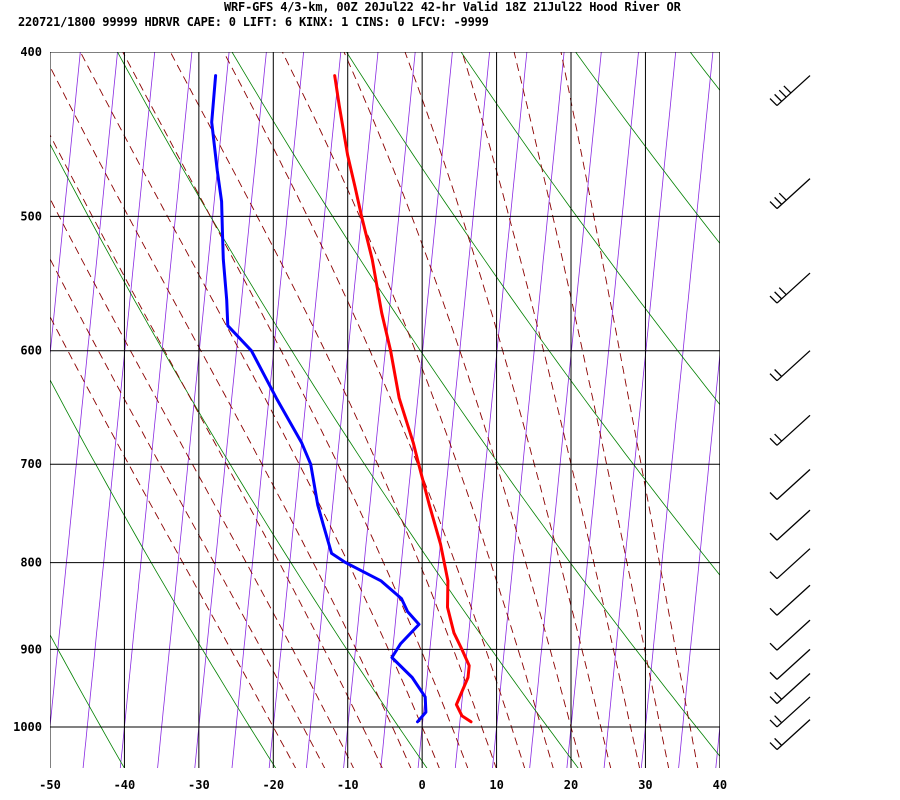 Image resolution: width=900 pixels, height=800 pixels. I want to click on temperature-profile, so click(403, 399).